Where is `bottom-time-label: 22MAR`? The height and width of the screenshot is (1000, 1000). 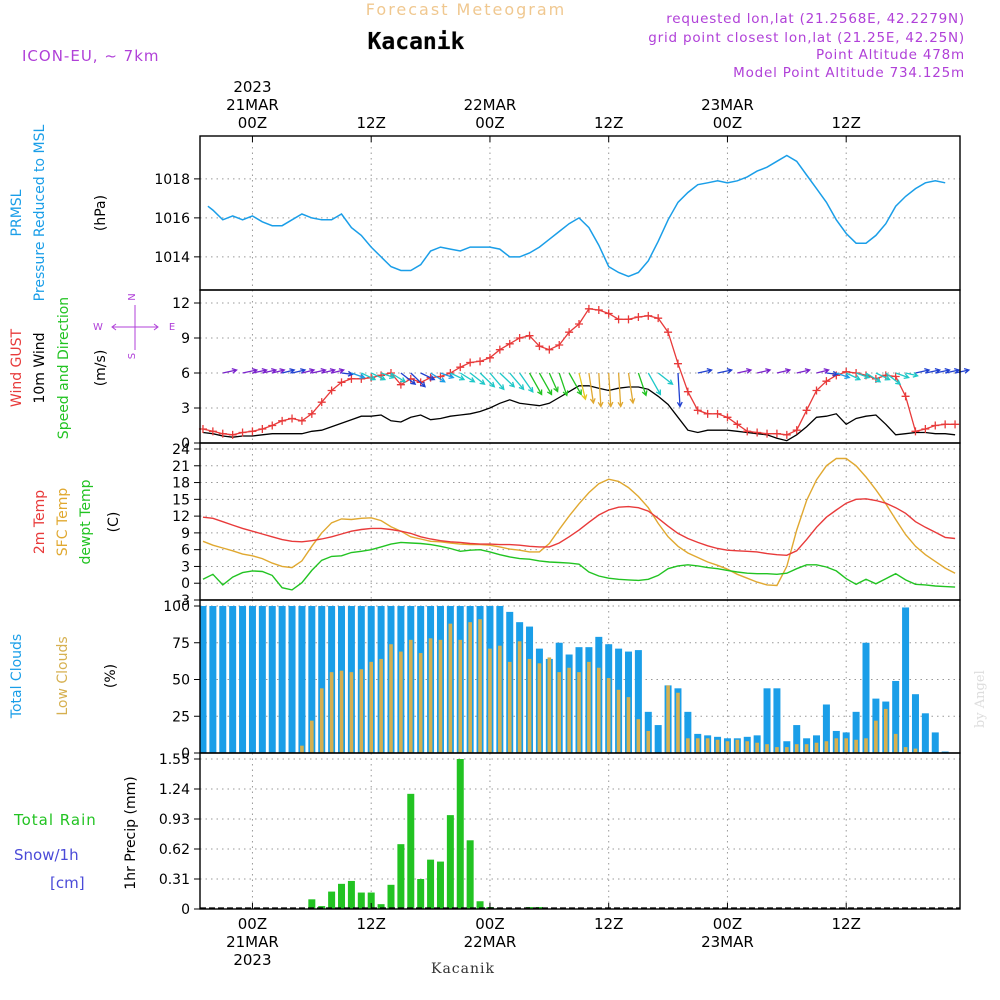
bottom-time-label: 22MAR is located at coordinates (490, 942).